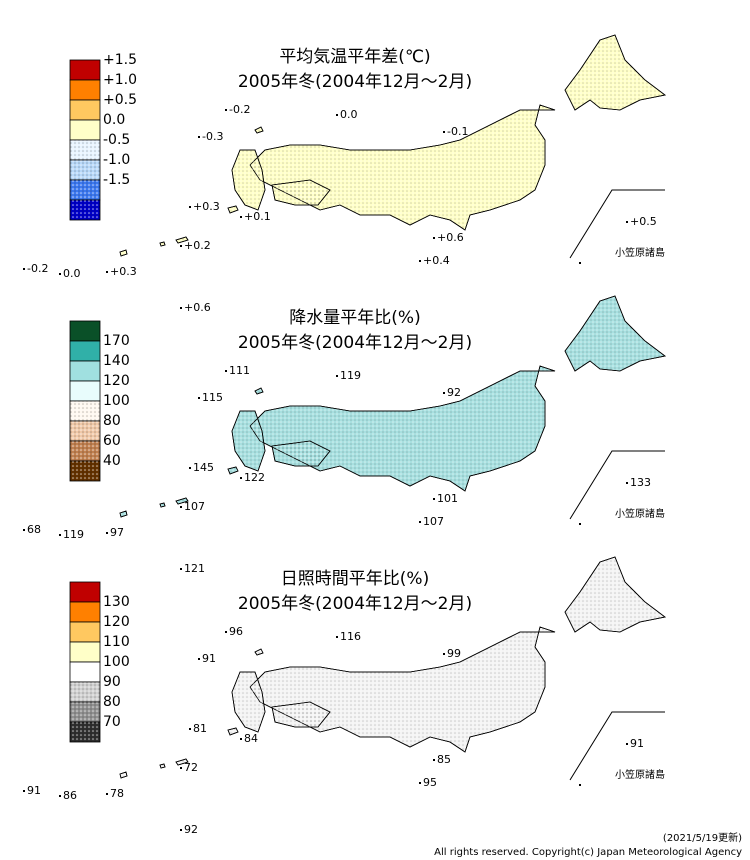 The image size is (750, 860). I want to click on legend-label: 130, so click(116, 602).